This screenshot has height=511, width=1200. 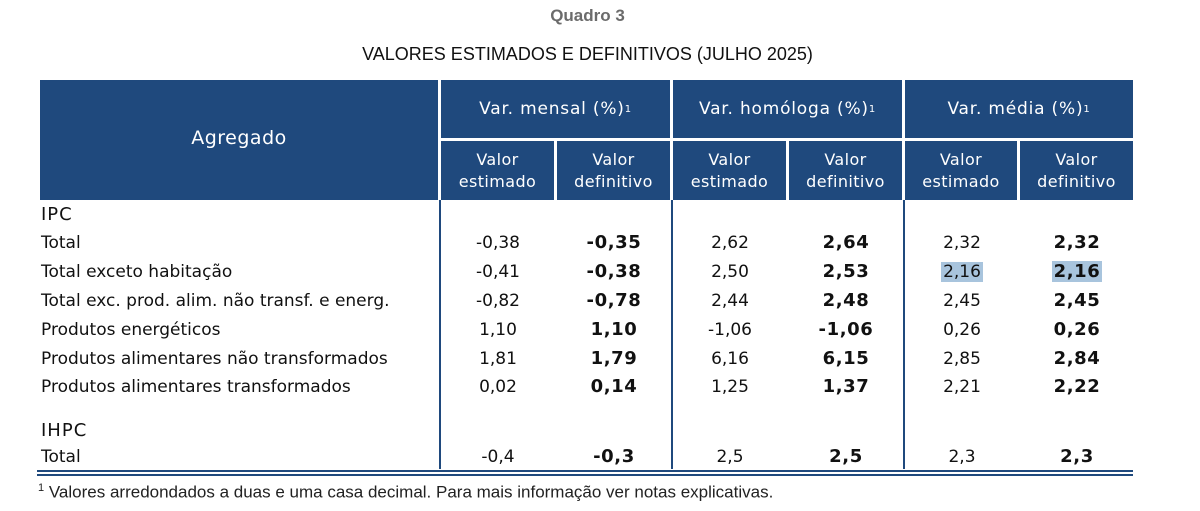 What do you see at coordinates (137, 272) in the screenshot?
I see `row-label: Total exceto habitação` at bounding box center [137, 272].